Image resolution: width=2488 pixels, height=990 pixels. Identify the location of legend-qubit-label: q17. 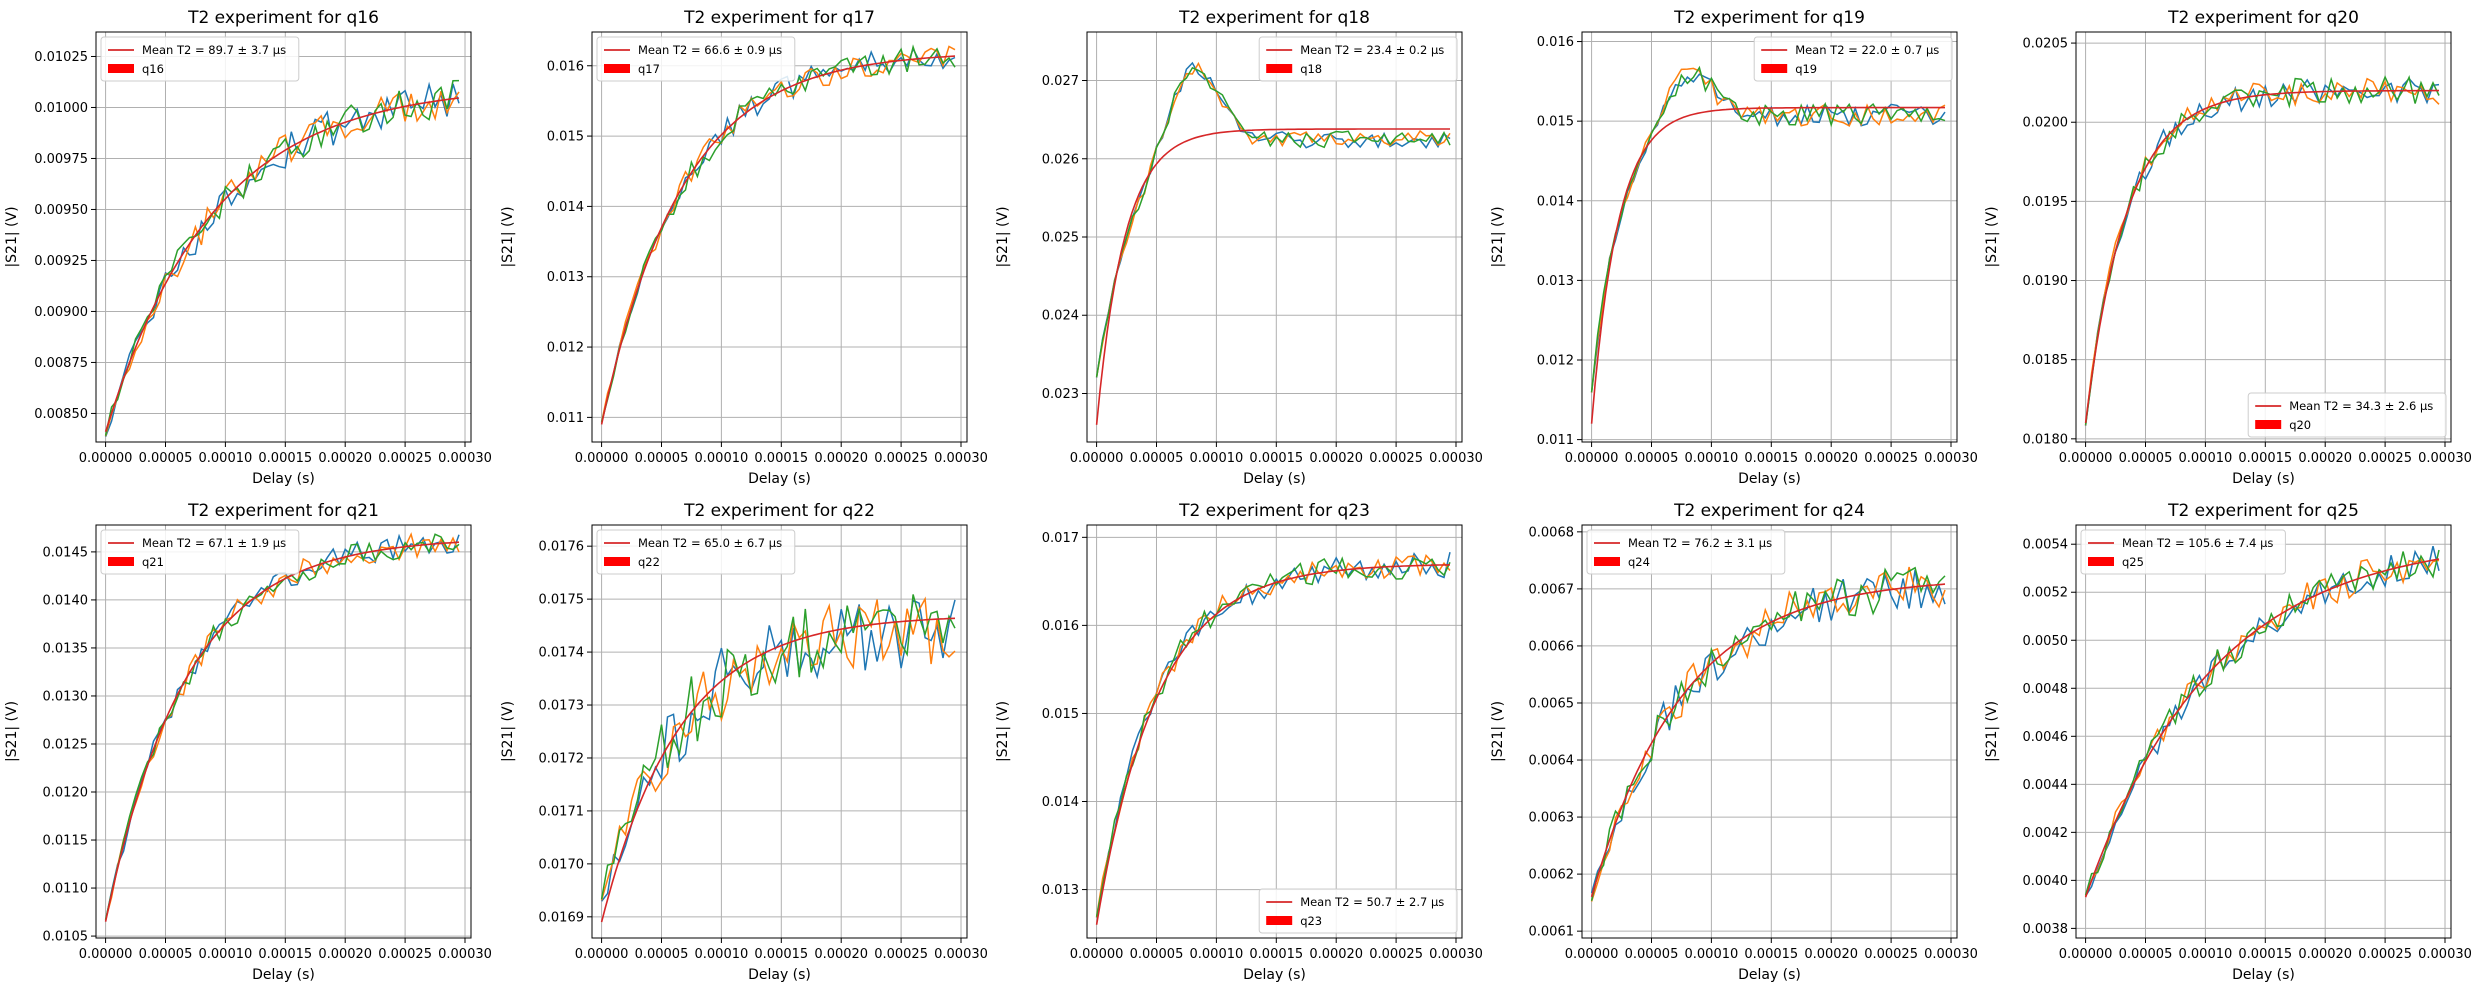
(649, 69).